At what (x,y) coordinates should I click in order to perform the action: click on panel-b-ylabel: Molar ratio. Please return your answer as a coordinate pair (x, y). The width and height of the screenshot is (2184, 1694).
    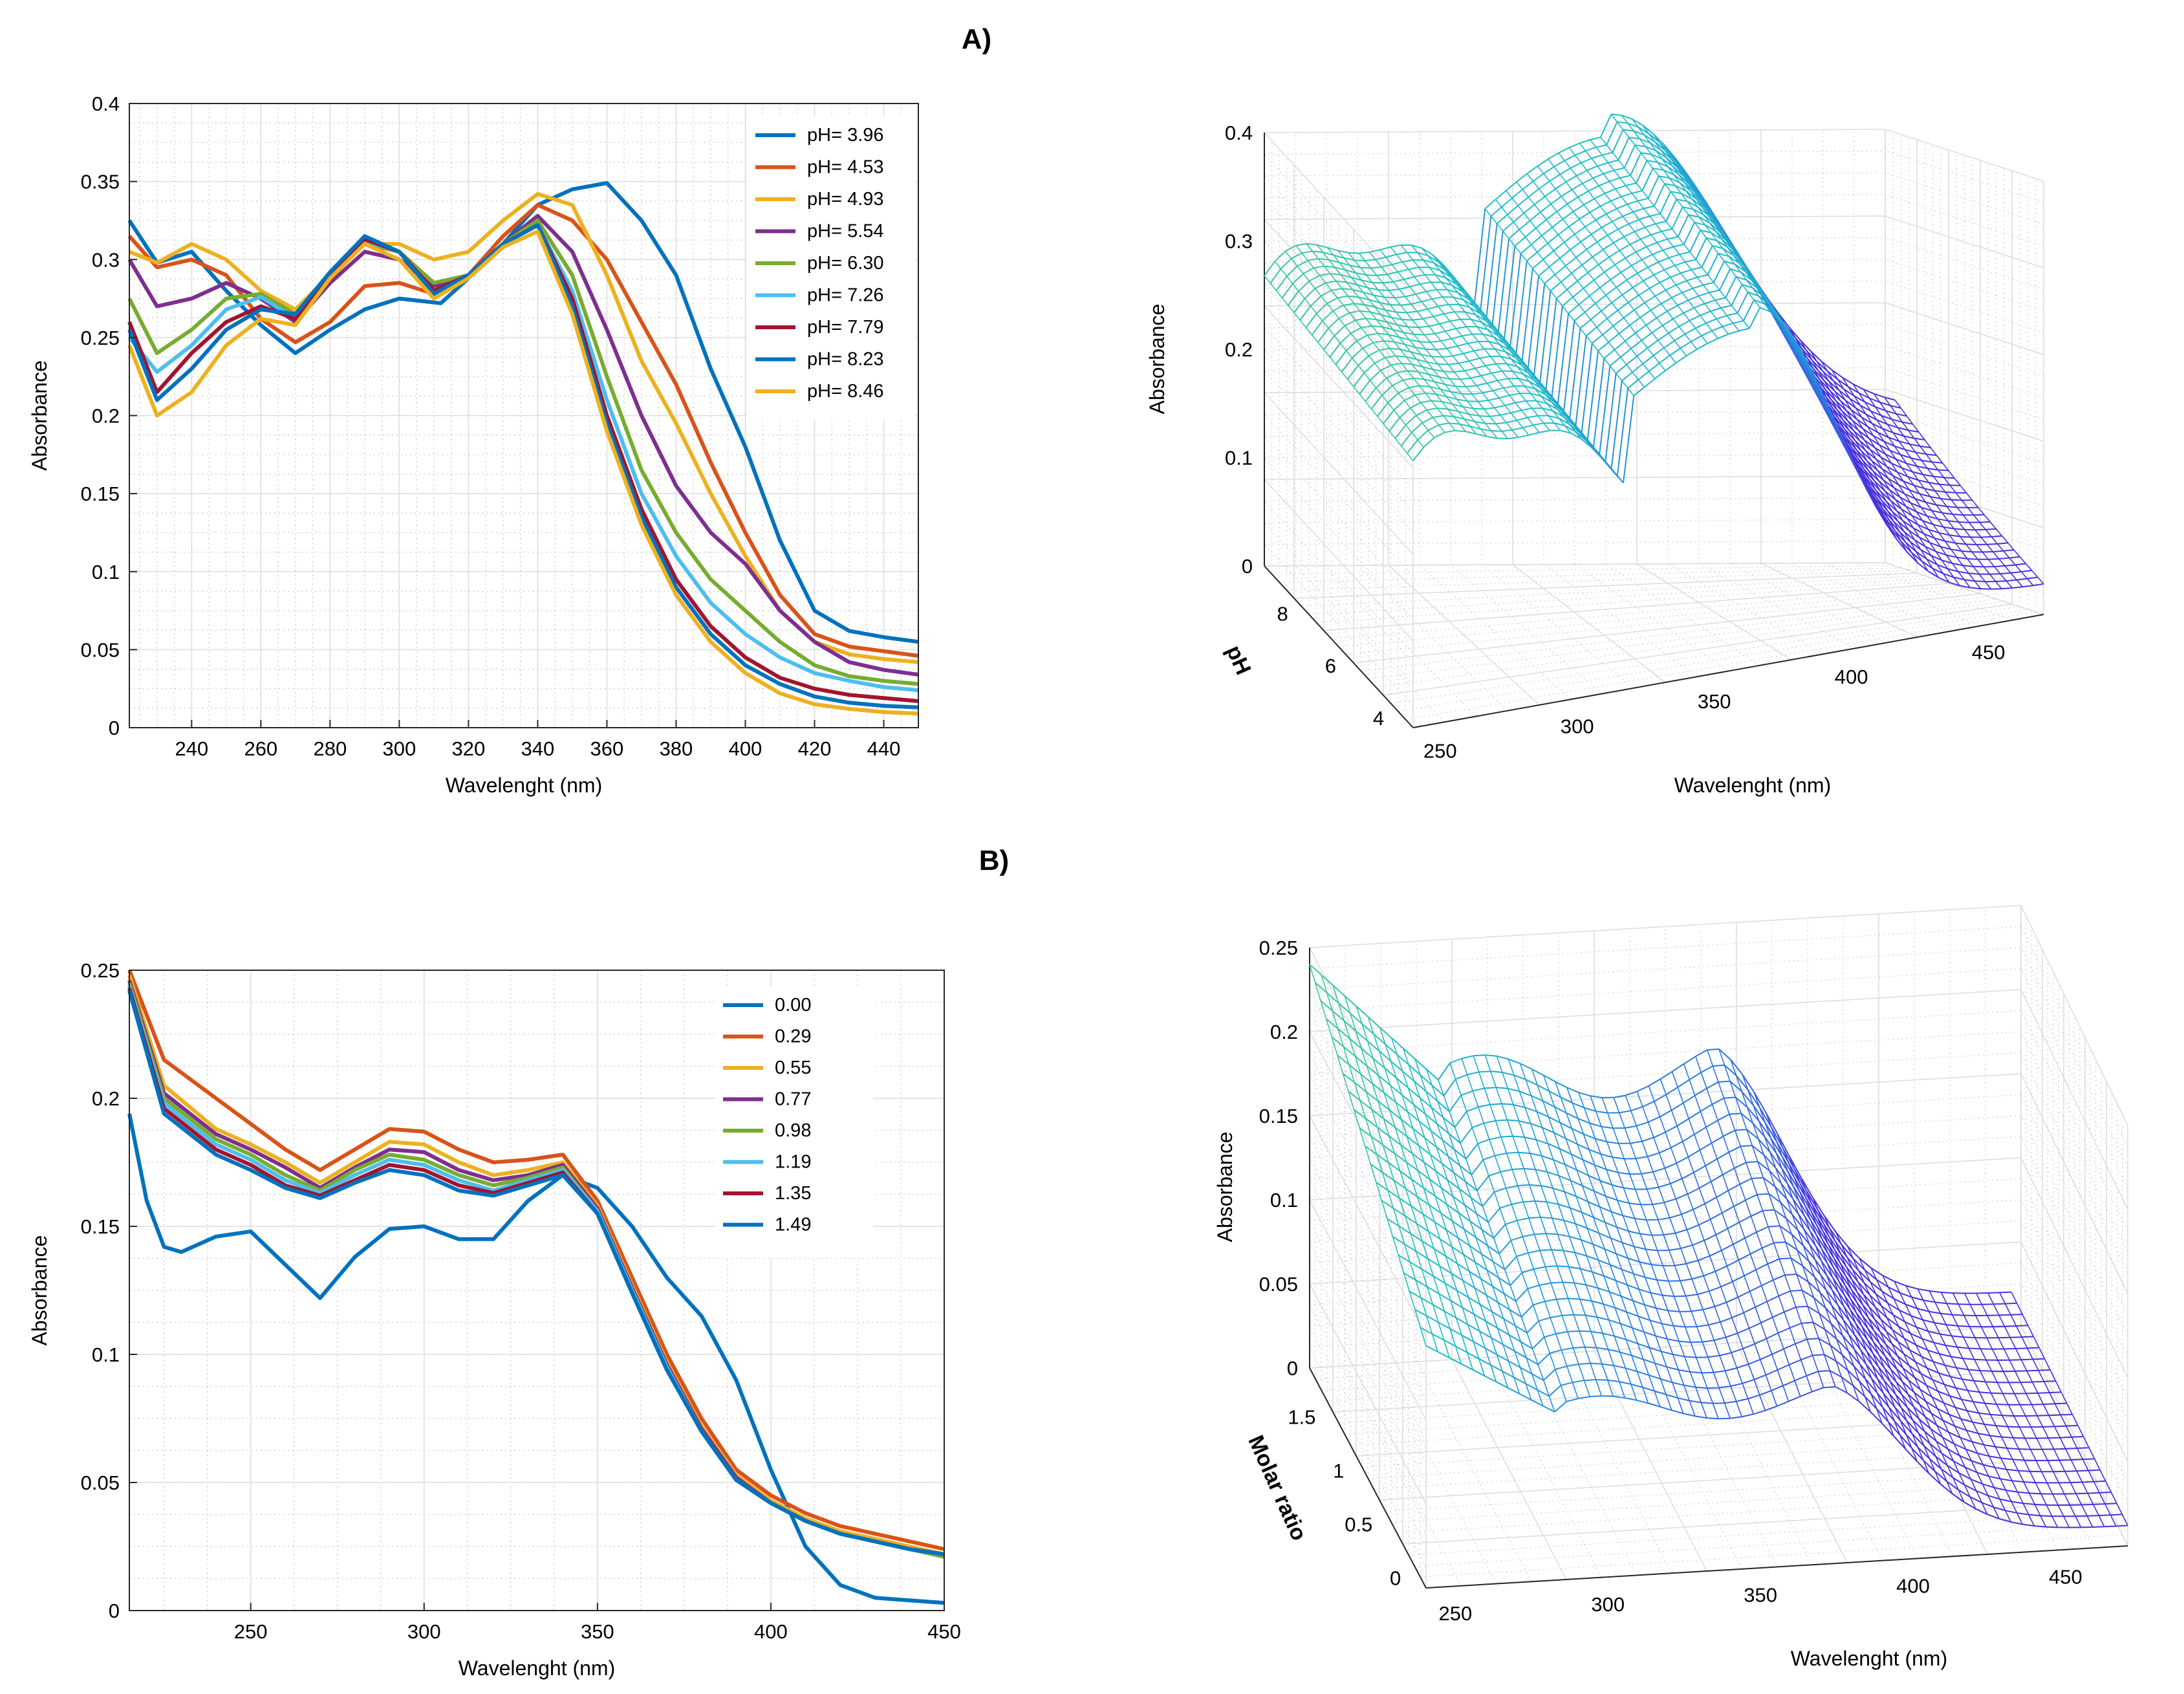
    Looking at the image, I should click on (1277, 1487).